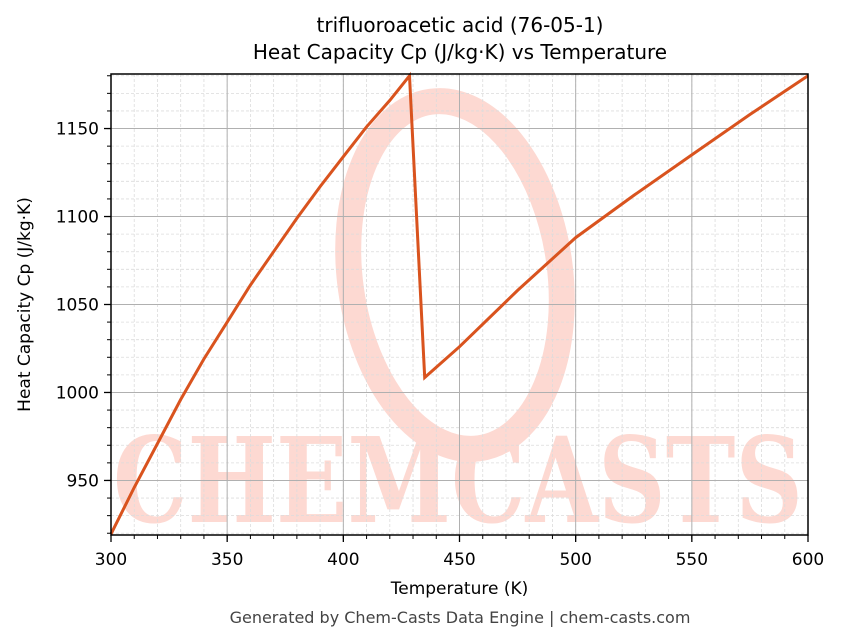 This screenshot has height=644, width=843. Describe the element at coordinates (77, 306) in the screenshot. I see `y-tick-label: 1050` at that location.